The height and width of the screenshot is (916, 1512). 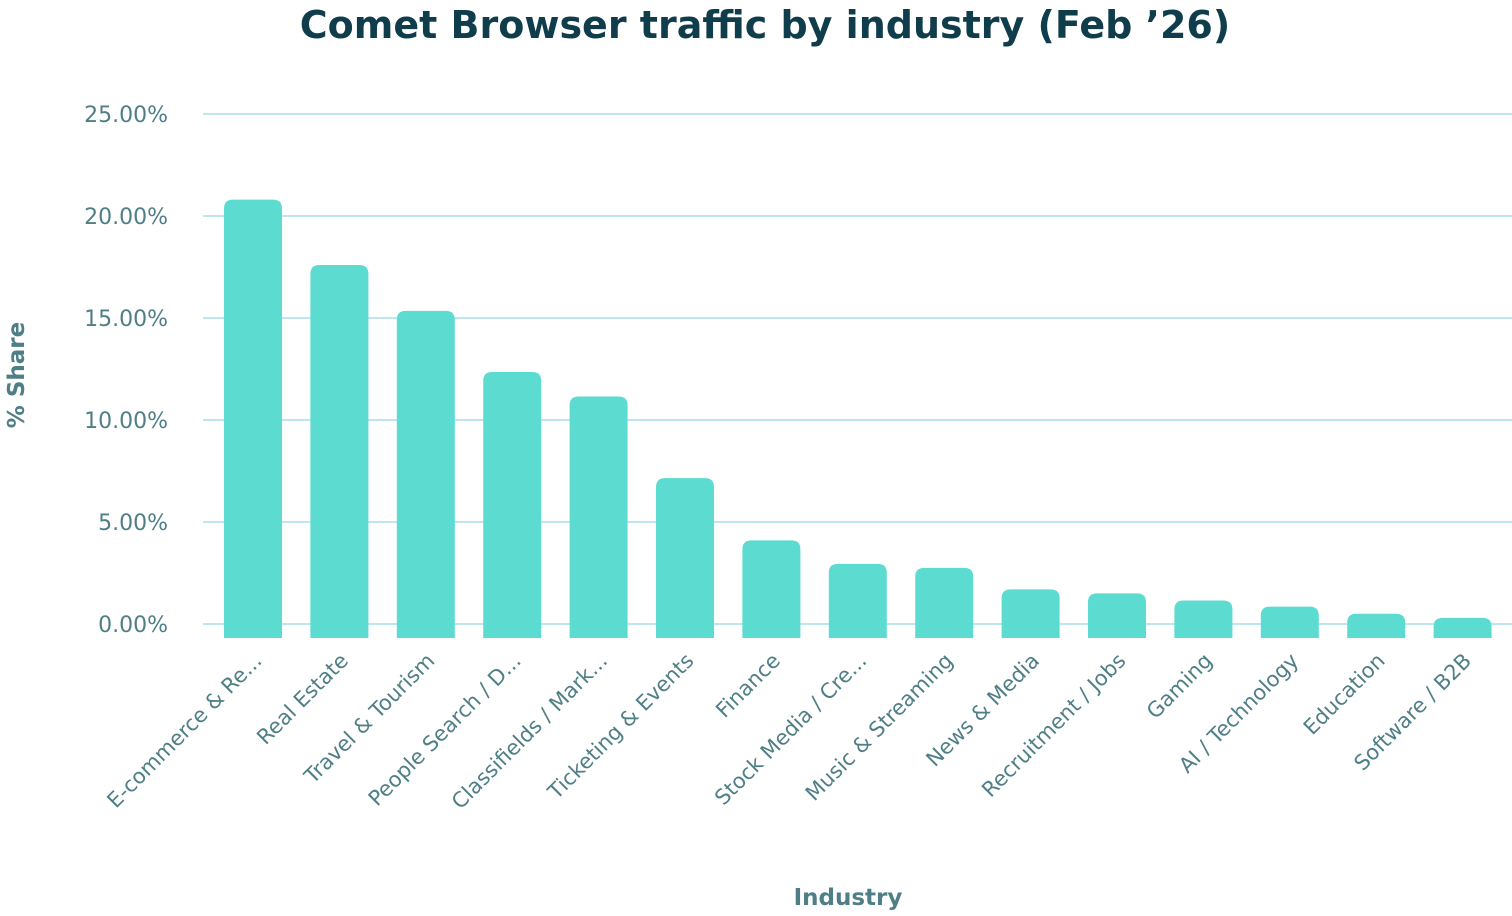 What do you see at coordinates (126, 370) in the screenshot?
I see `y-axis-ticks: 0.00% 5.00% 10.00% 15.00% 20.00% 25.00%` at bounding box center [126, 370].